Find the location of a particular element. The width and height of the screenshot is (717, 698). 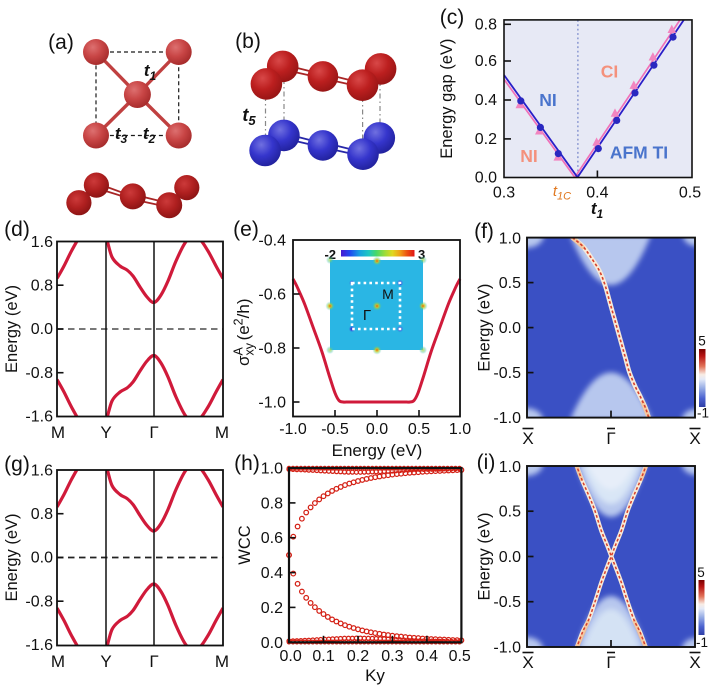

svg-text: Ky is located at coordinates (375, 675).